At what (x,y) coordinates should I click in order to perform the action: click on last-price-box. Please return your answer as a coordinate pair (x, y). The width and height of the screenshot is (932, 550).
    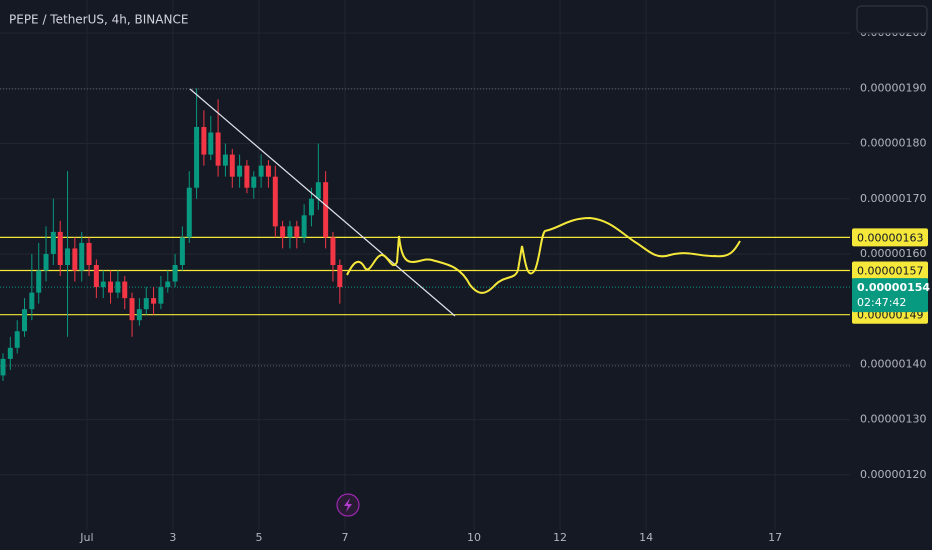
    Looking at the image, I should click on (890, 295).